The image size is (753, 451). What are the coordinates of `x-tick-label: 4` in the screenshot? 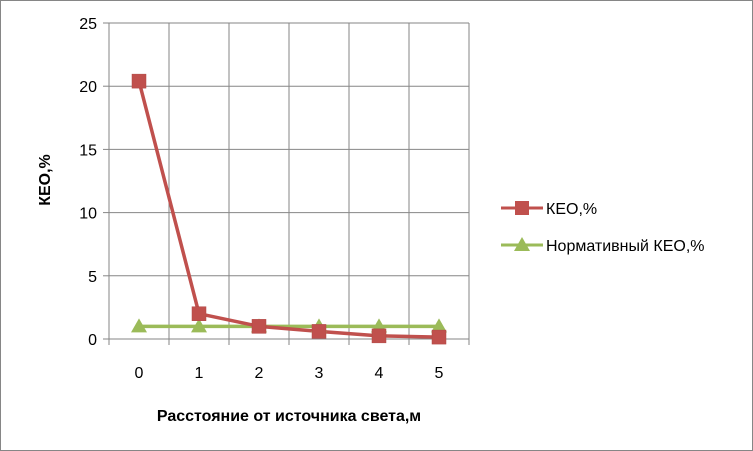 It's located at (379, 373).